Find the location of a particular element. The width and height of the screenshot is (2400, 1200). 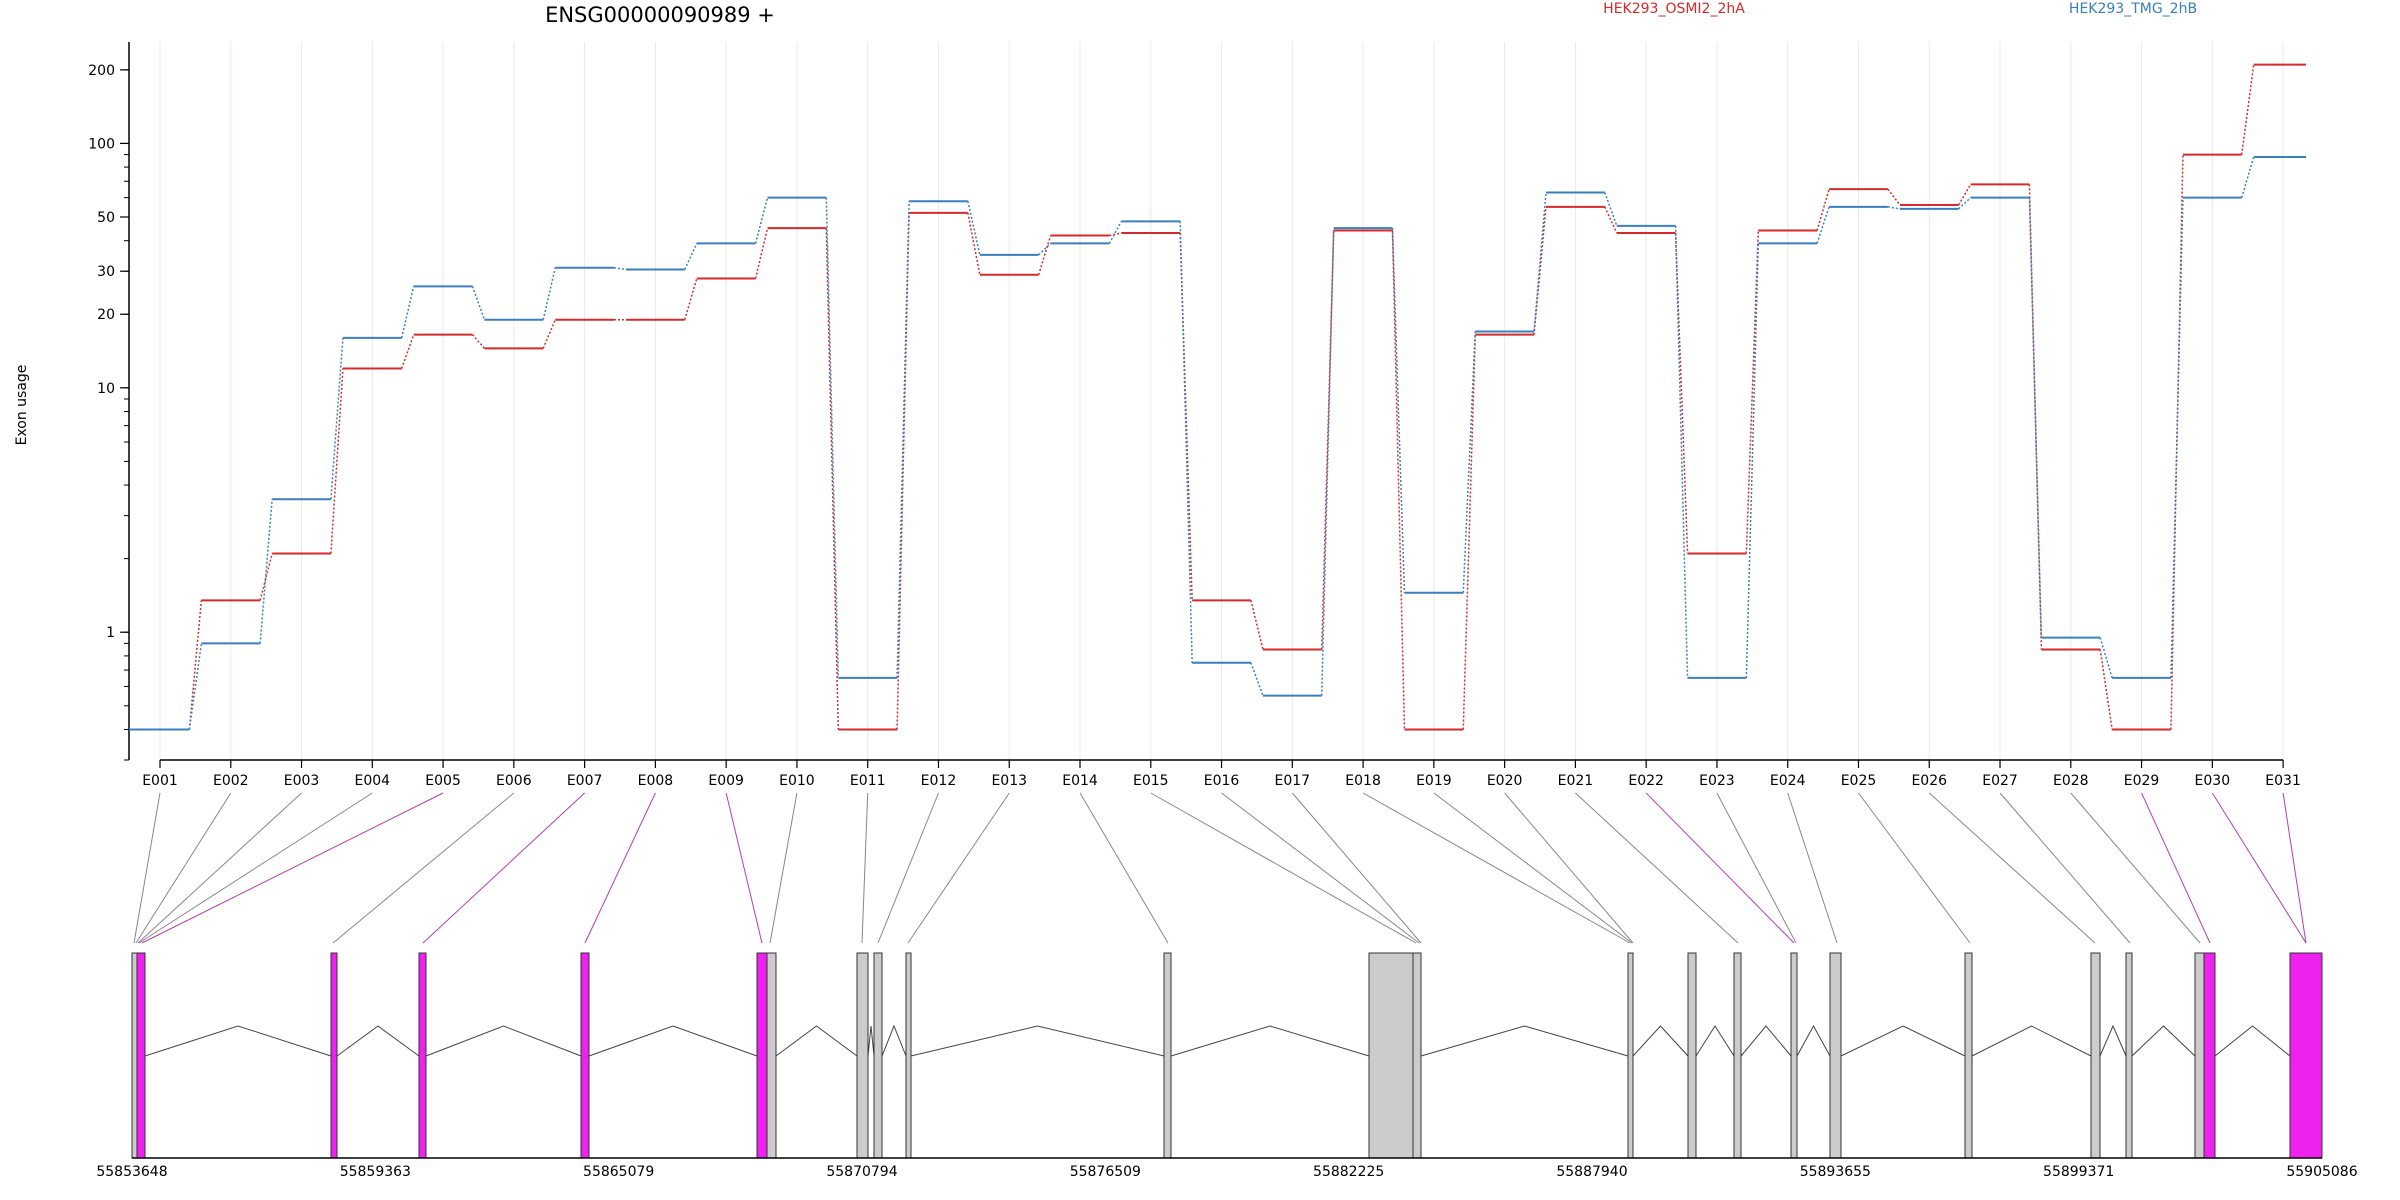

legend-label-series-2: HEK293_TMG_2hB is located at coordinates (2133, 9).